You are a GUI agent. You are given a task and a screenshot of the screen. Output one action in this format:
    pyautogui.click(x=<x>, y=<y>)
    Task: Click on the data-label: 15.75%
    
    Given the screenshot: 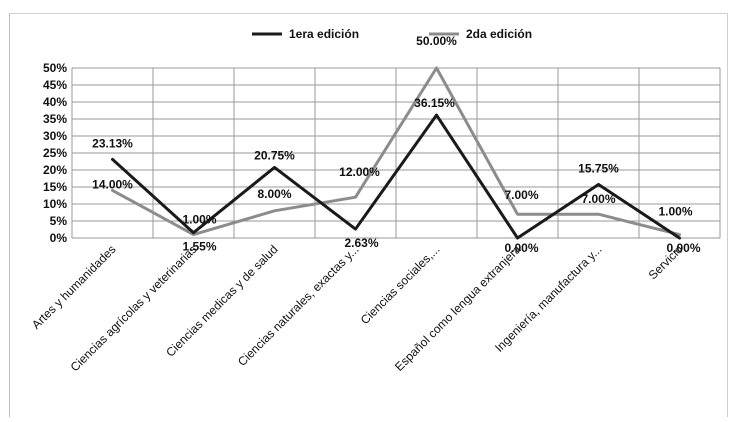 What is the action you would take?
    pyautogui.click(x=598, y=168)
    